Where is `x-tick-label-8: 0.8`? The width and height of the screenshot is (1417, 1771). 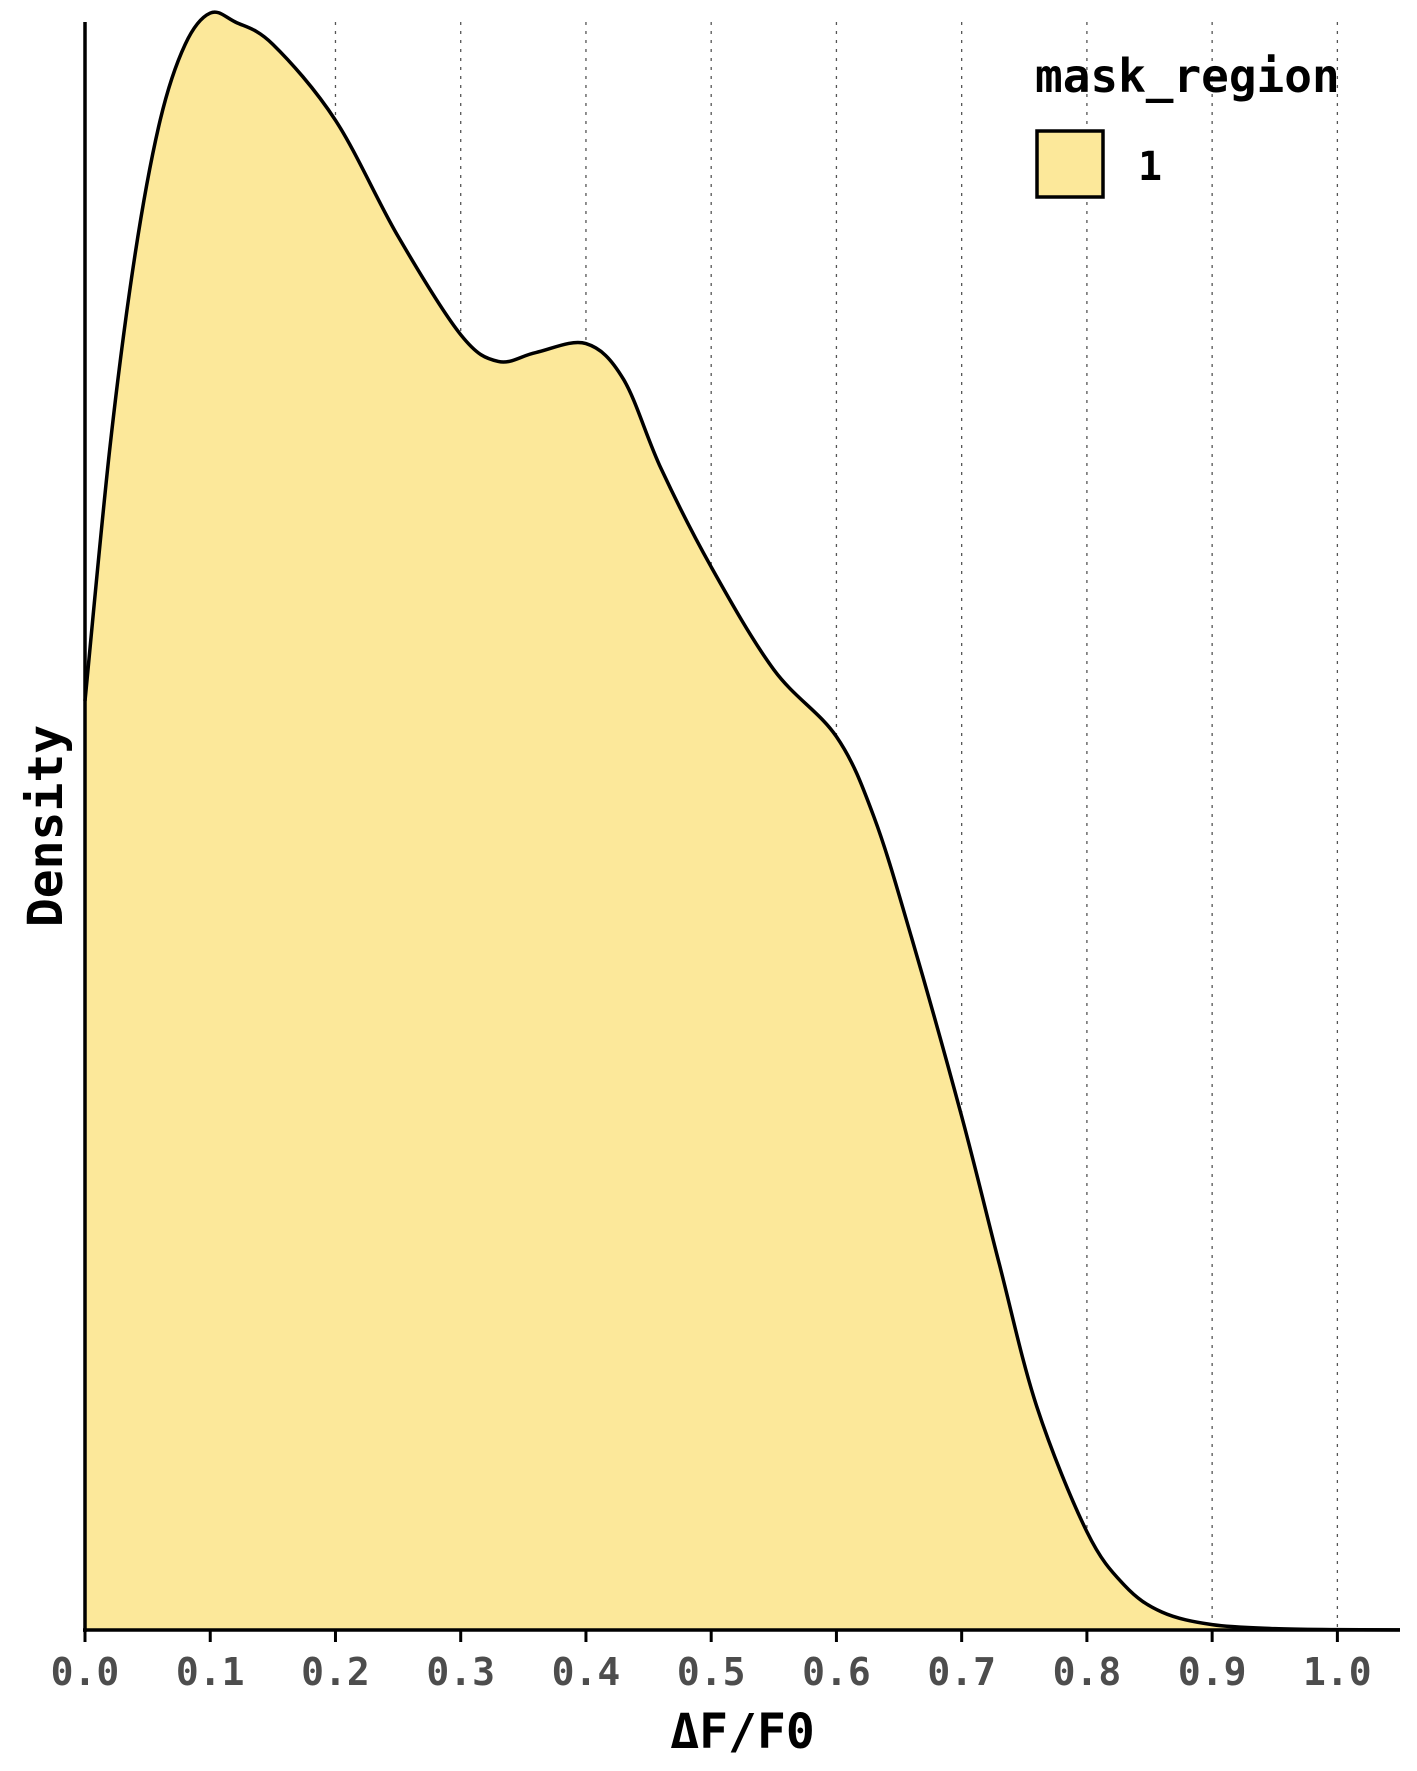
x-tick-label-8: 0.8 is located at coordinates (1087, 1672).